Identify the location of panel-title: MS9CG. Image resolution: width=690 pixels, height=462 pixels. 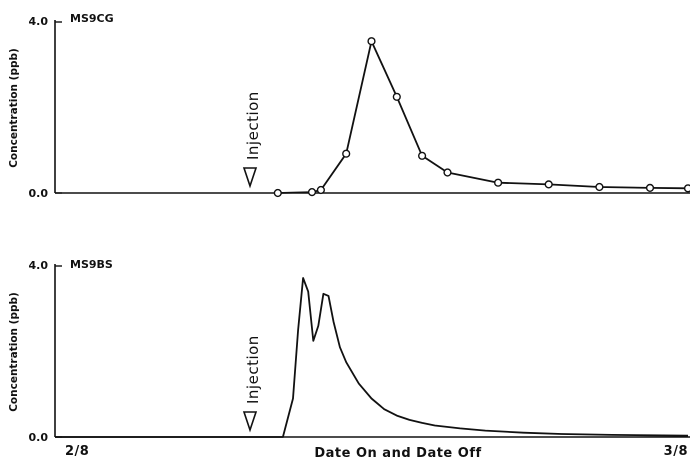
(92, 18).